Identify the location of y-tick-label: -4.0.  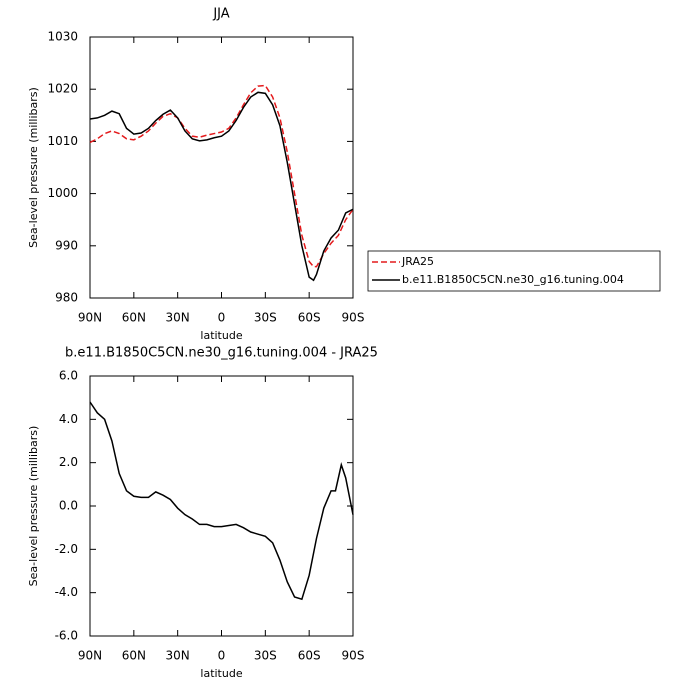
(66, 592).